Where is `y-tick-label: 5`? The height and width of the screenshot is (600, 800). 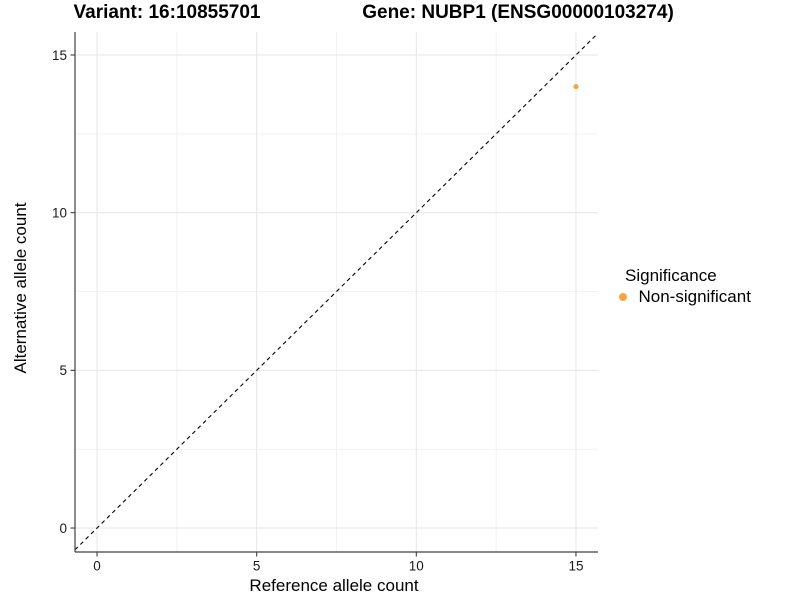
y-tick-label: 5 is located at coordinates (63, 370).